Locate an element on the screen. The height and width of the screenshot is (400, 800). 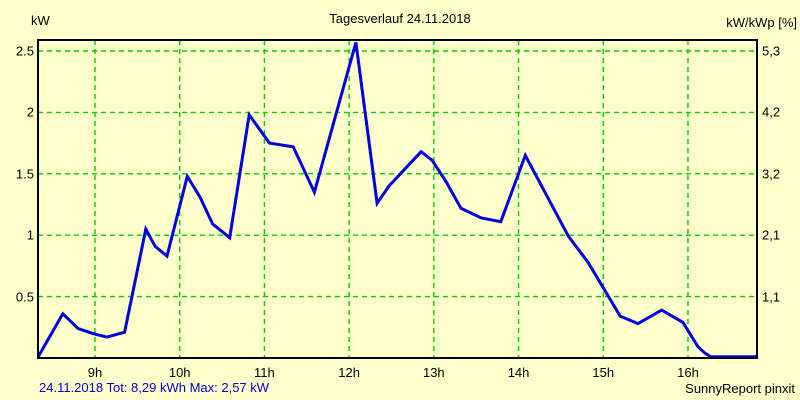
y-axis-tick-left: 1.5 is located at coordinates (24, 174).